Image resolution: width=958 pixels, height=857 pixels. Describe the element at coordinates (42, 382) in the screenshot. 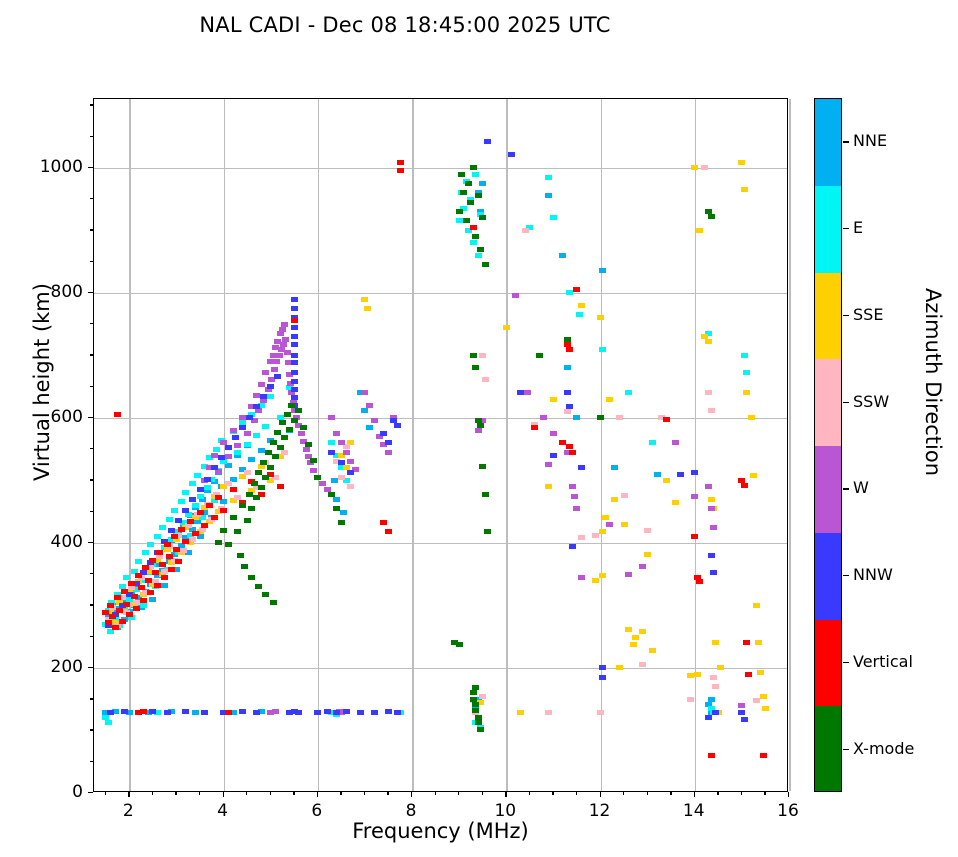

I see `y-axis-label: Virtual height (km)` at that location.